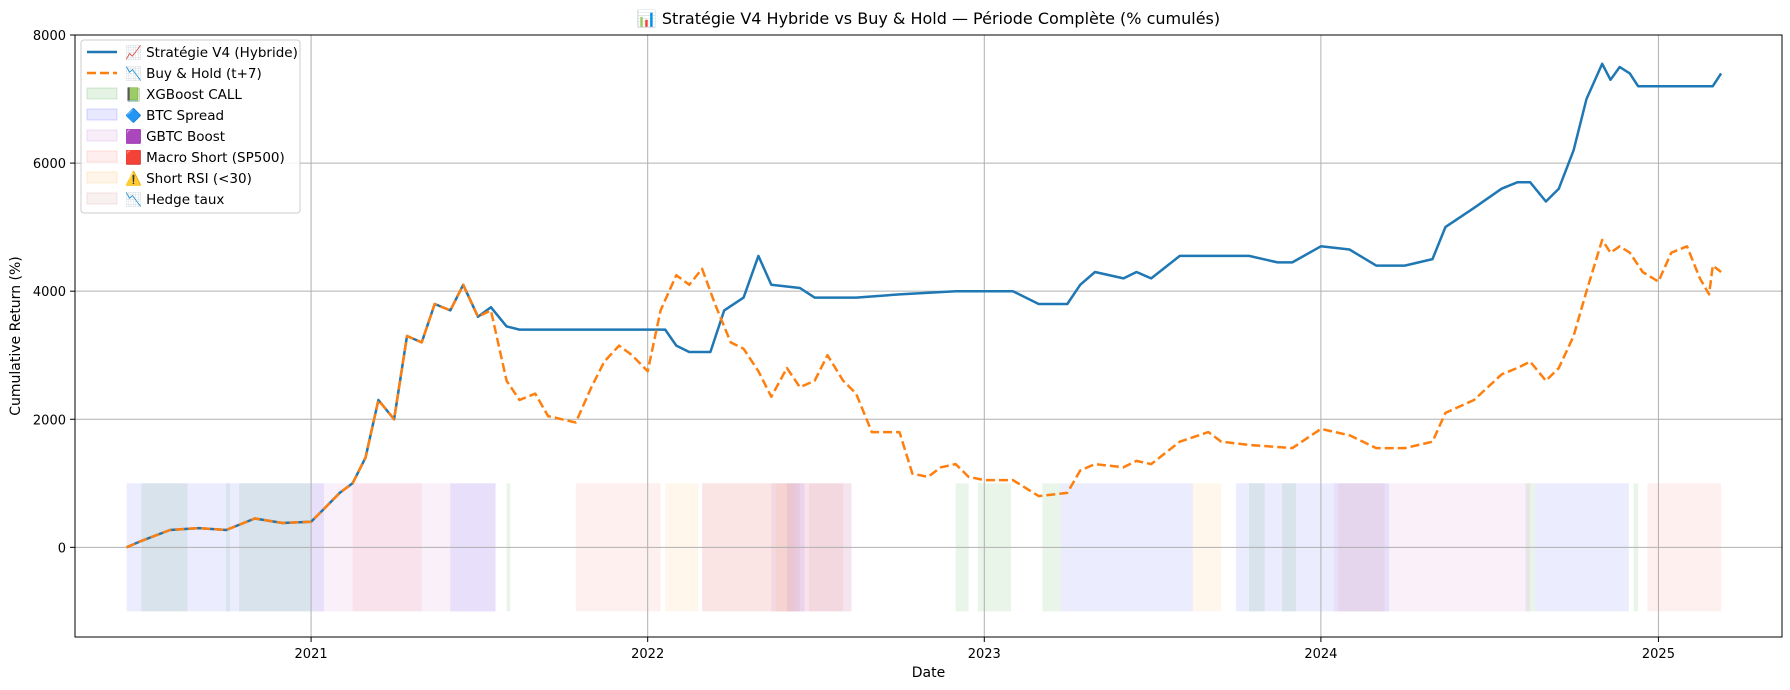 This screenshot has width=1790, height=690. Describe the element at coordinates (16, 336) in the screenshot. I see `y-axis-label: Cumulative Return (%)` at that location.